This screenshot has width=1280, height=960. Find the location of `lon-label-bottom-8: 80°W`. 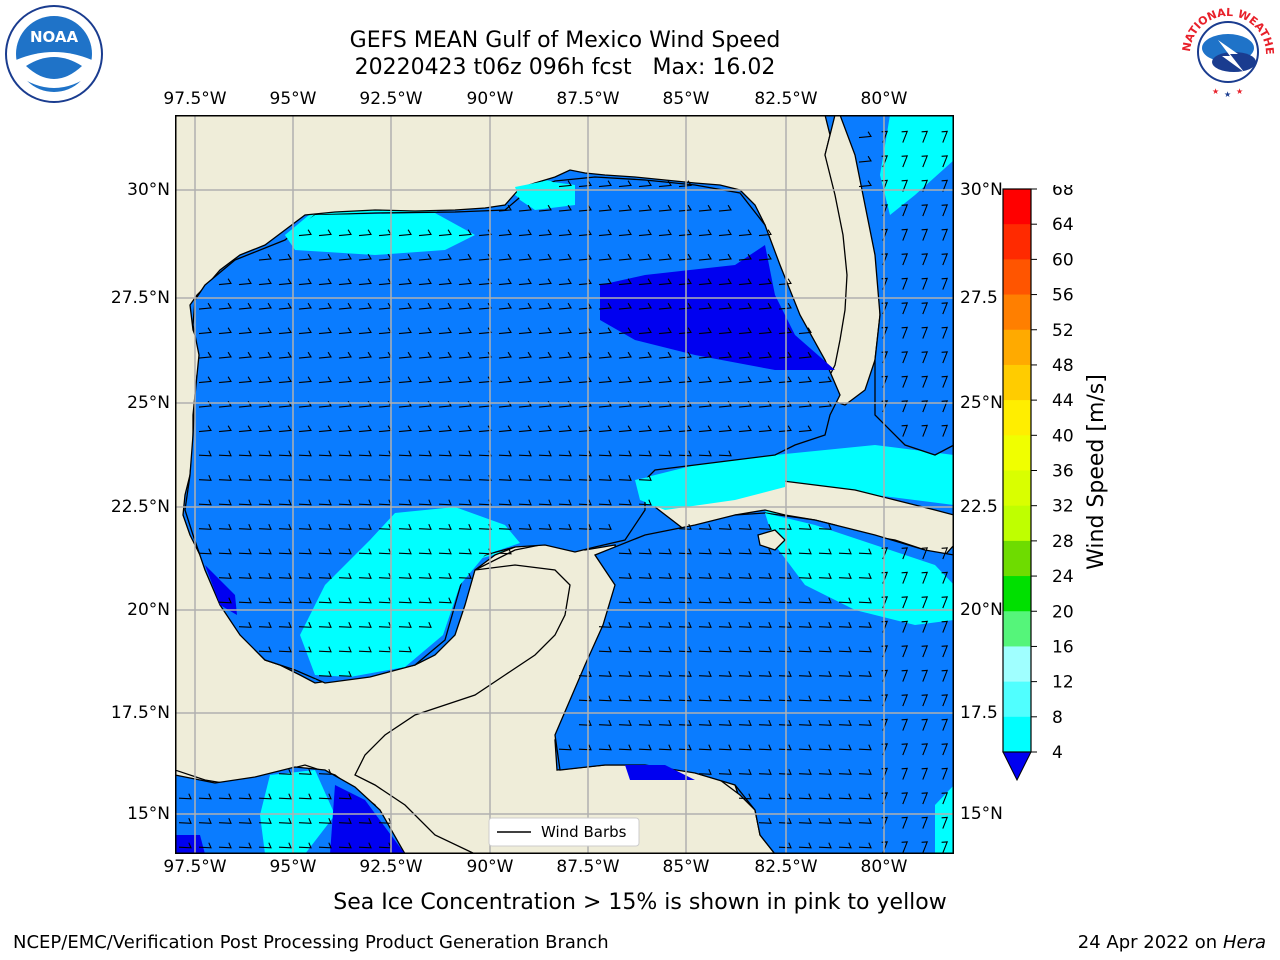

lon-label-bottom-8: 80°W is located at coordinates (884, 867).